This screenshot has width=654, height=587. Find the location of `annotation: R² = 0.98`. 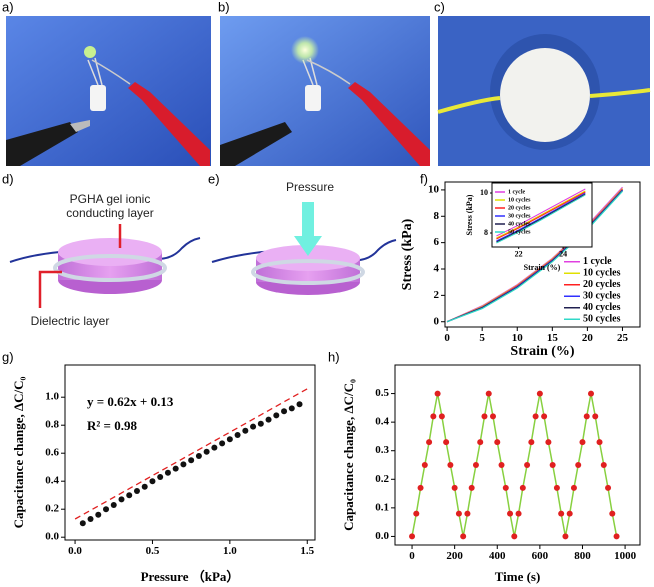

annotation: R² = 0.98 is located at coordinates (112, 425).